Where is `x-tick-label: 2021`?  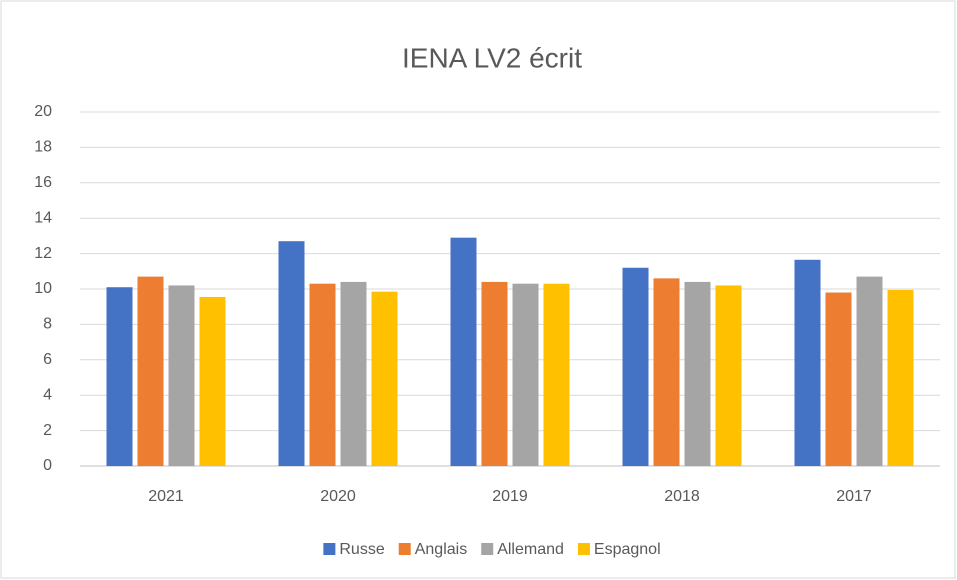
x-tick-label: 2021 is located at coordinates (166, 496).